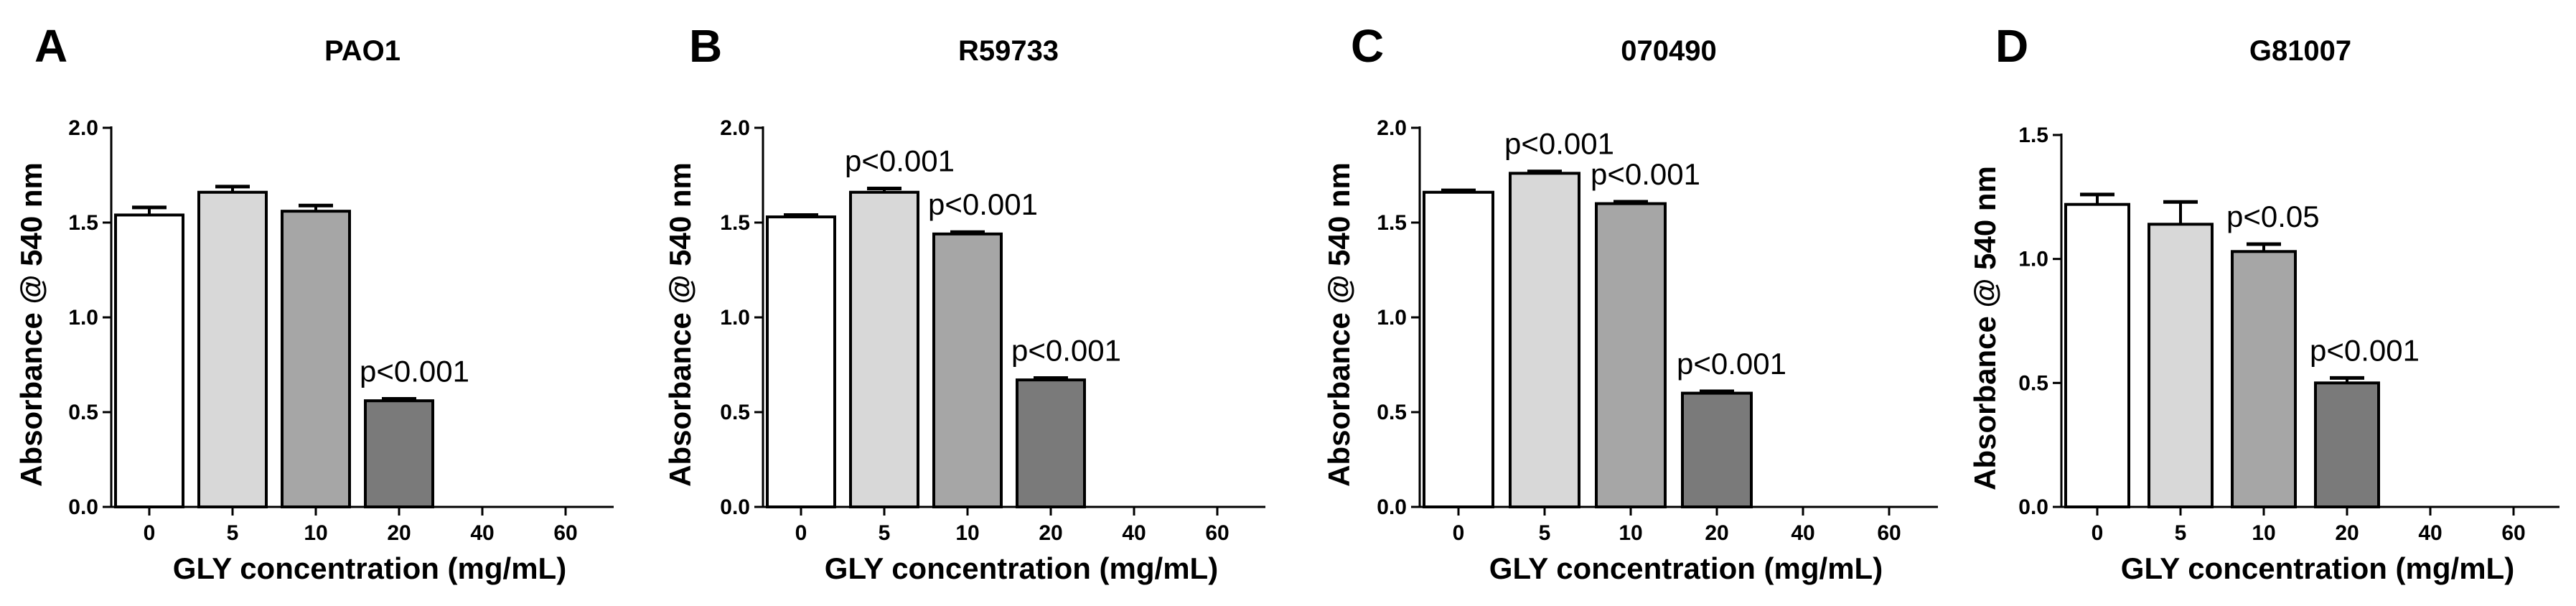 This screenshot has width=2576, height=606. Describe the element at coordinates (50, 46) in the screenshot. I see `panel-letter: A` at that location.